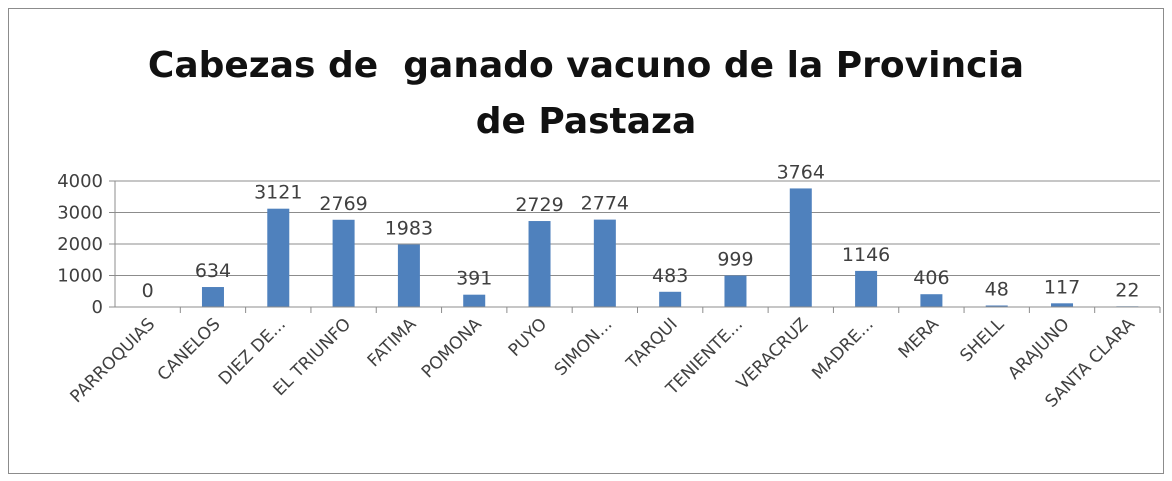 This screenshot has height=481, width=1172. Describe the element at coordinates (528, 337) in the screenshot. I see `x-tick-label: PUYO` at that location.